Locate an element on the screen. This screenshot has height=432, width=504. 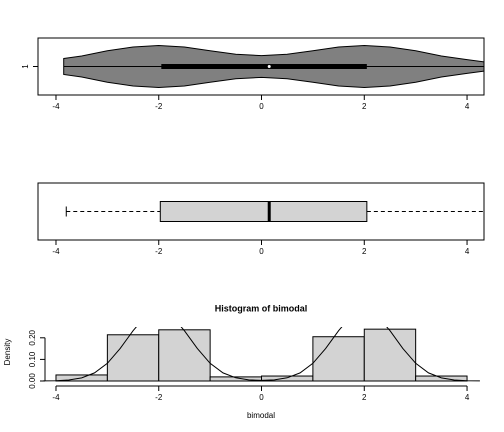
plot-frame is located at coordinates (261, 211).